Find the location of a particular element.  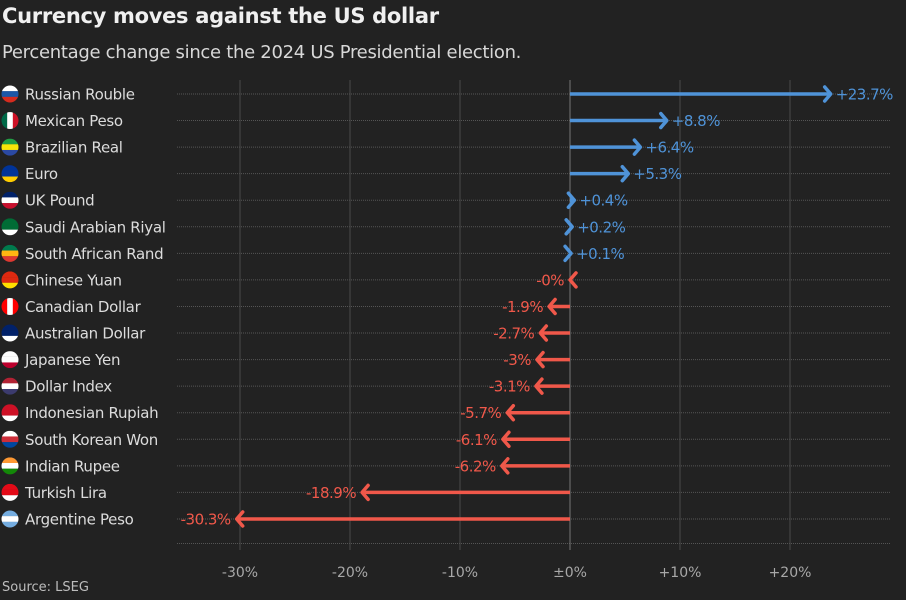

flag-icon-south-korea is located at coordinates (10, 439).